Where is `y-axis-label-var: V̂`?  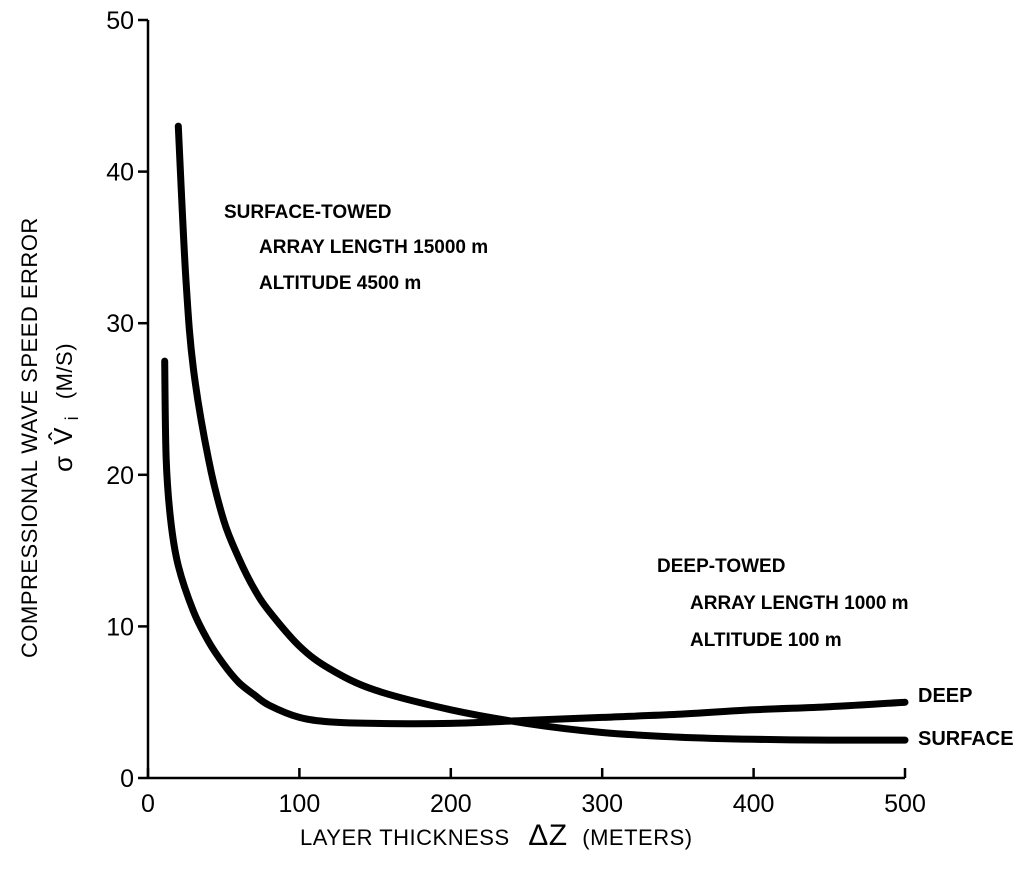 y-axis-label-var: V̂ is located at coordinates (63, 436).